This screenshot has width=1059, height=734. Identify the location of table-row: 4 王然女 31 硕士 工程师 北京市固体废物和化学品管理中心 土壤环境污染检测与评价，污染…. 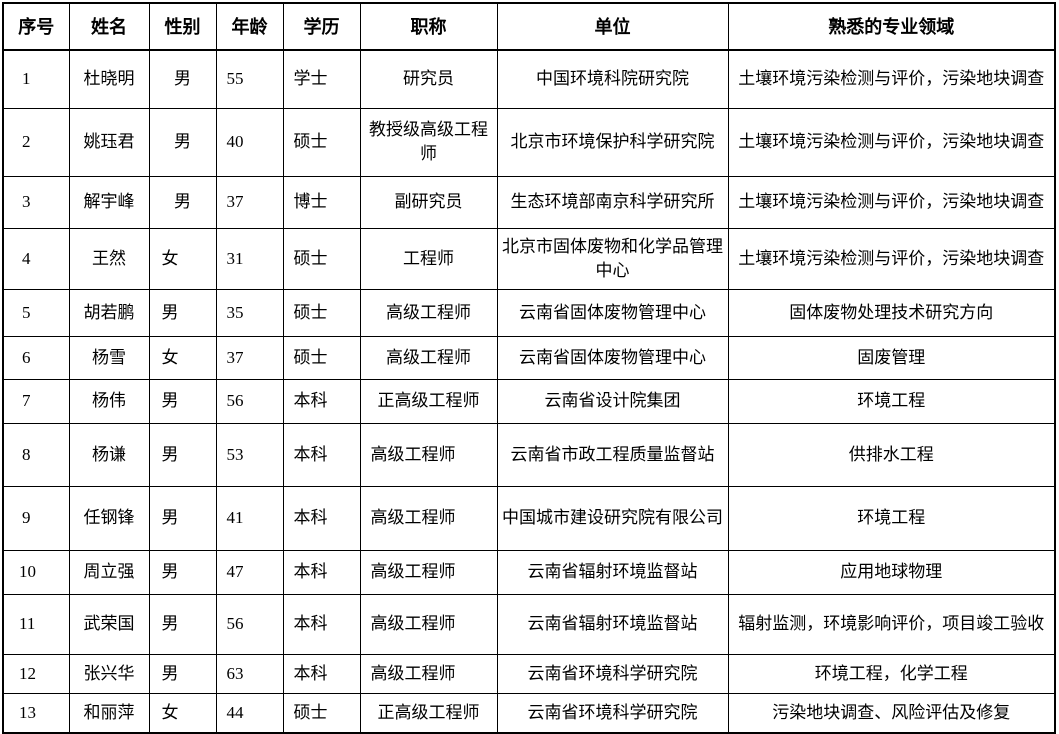
(529, 258).